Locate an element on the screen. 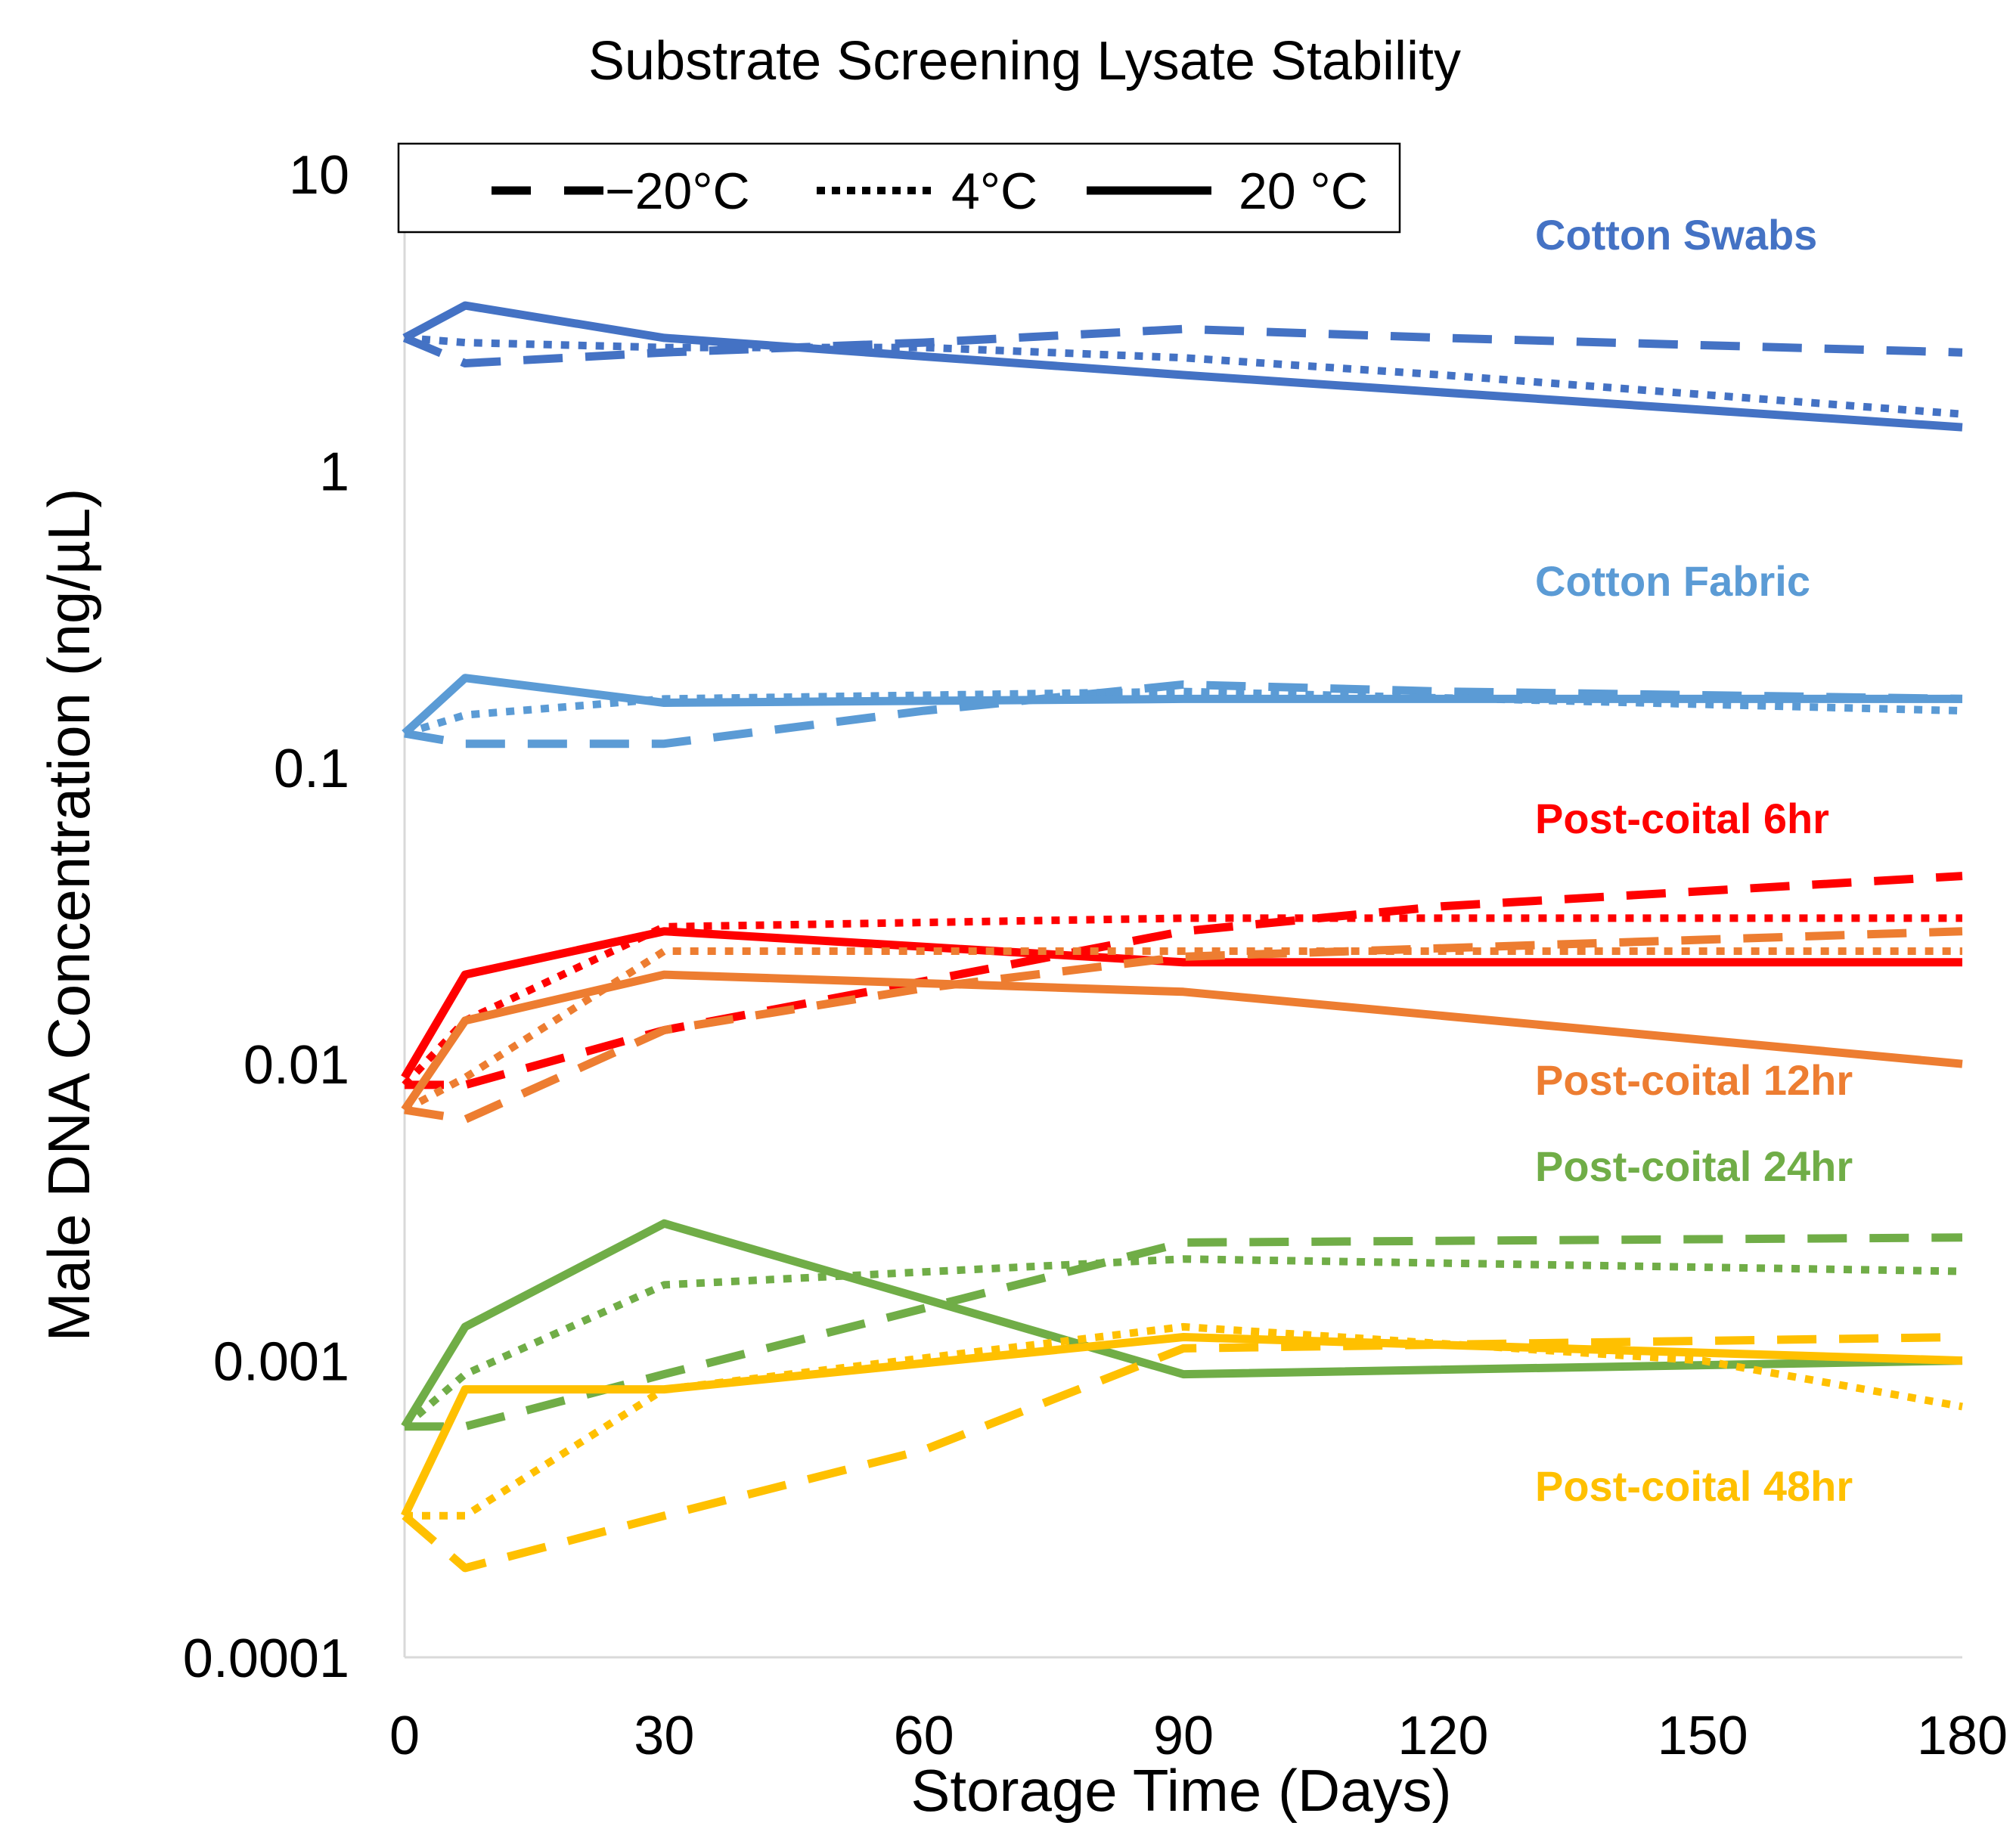  group-label: Post-coital 24hr is located at coordinates (1694, 1166).